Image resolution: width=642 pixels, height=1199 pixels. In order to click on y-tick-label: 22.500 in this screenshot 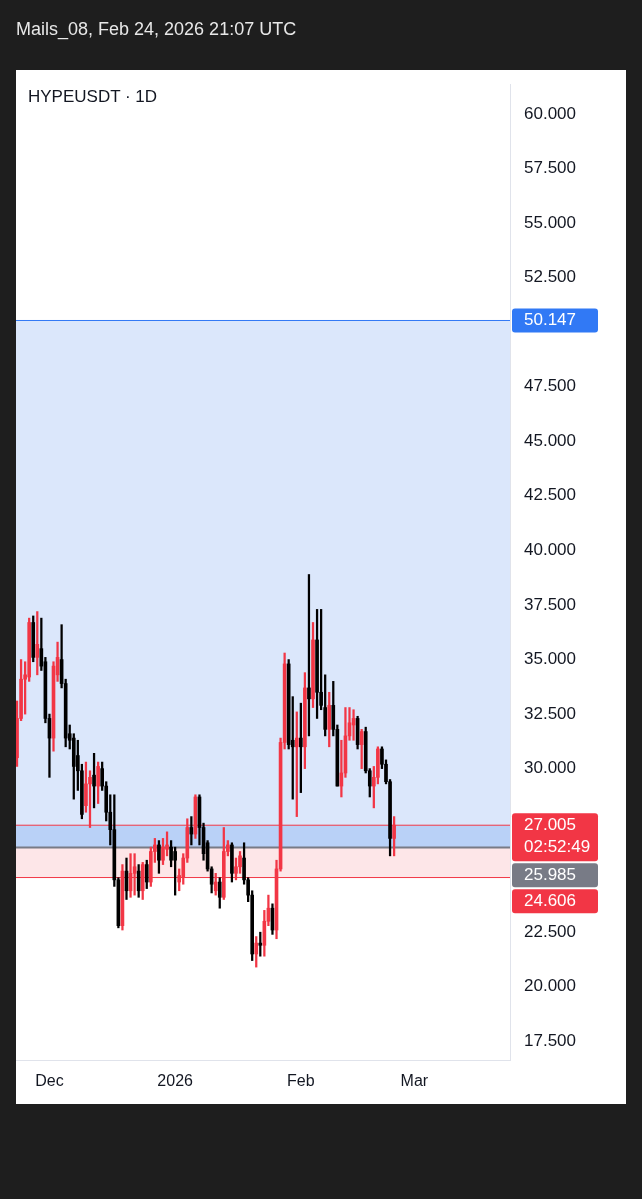, I will do `click(550, 931)`.